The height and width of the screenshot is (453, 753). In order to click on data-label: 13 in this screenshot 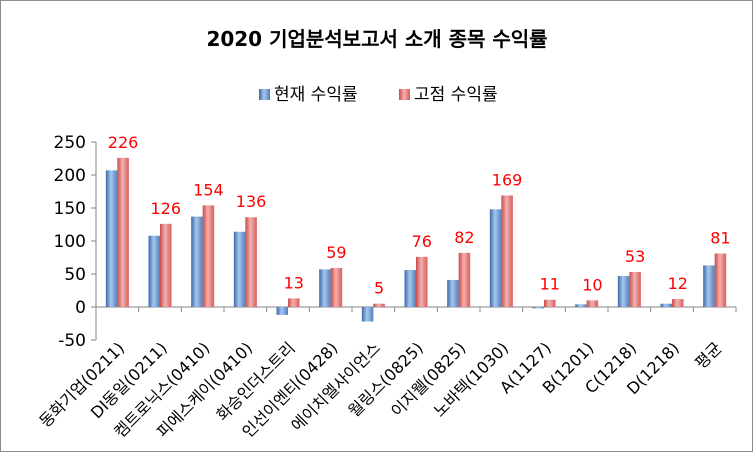, I will do `click(294, 282)`.